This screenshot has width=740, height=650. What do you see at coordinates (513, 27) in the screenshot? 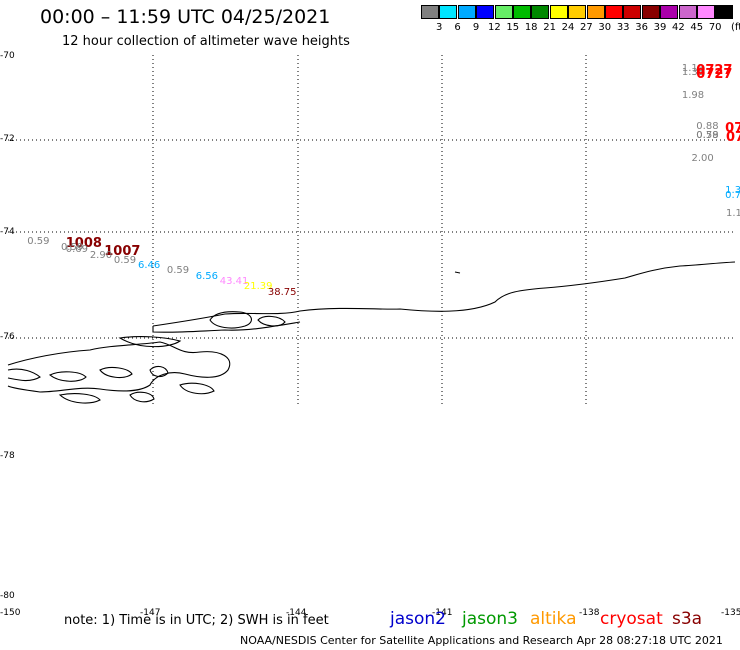
I see `legend-label: 15` at bounding box center [513, 27].